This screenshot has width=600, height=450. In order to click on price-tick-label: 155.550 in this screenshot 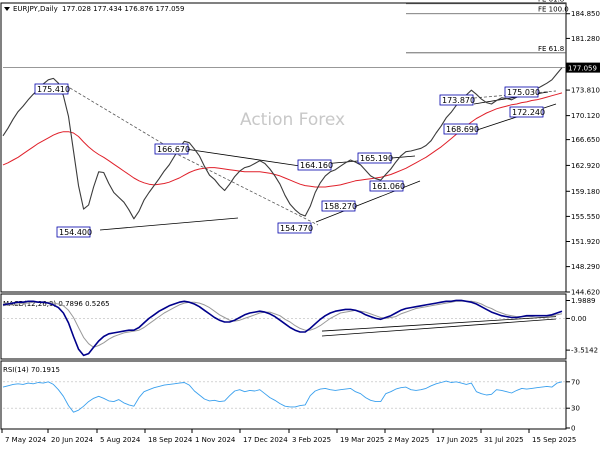, I will do `click(585, 217)`.